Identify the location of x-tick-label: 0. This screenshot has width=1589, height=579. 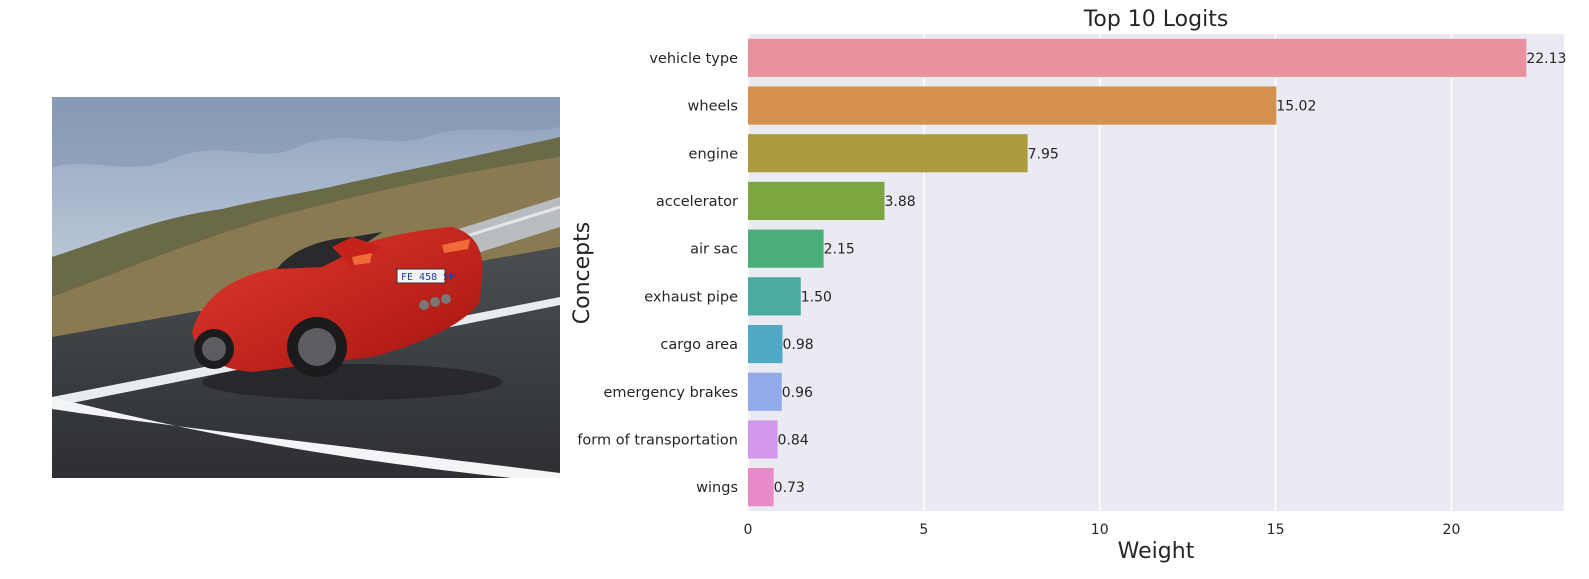
(748, 530).